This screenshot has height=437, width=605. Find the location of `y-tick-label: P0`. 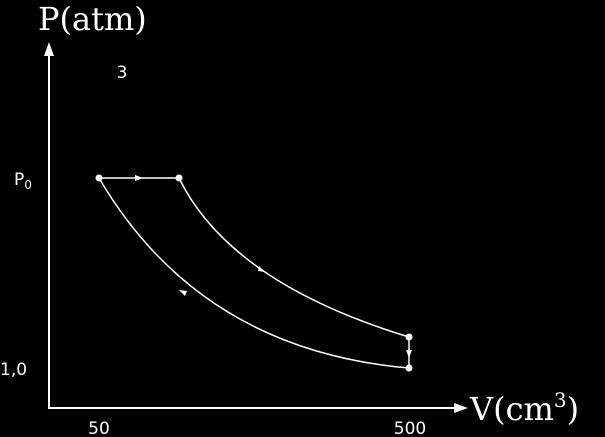

y-tick-label: P0 is located at coordinates (23, 181).